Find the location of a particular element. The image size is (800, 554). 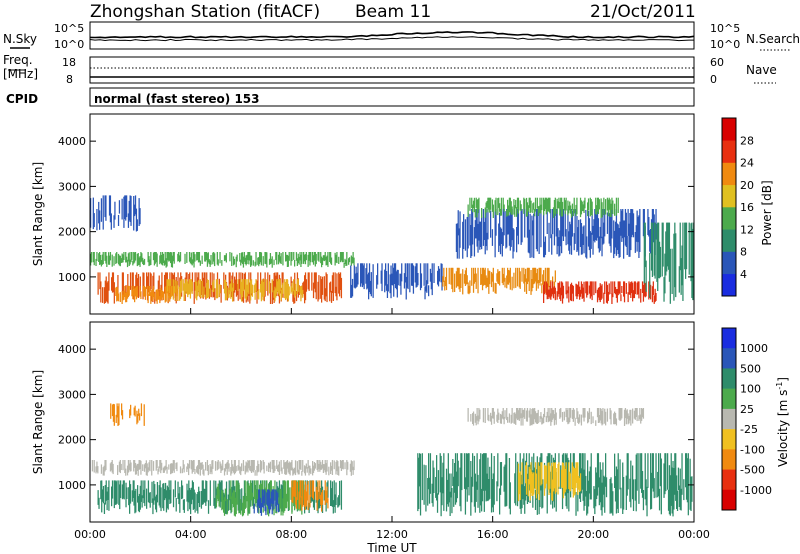

y-tick-label: 1000 is located at coordinates (72, 485).